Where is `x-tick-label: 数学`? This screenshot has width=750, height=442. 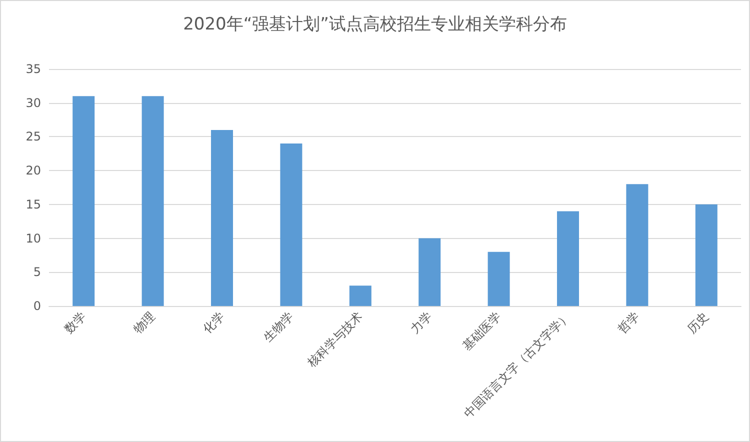
x-tick-label: 数学 is located at coordinates (75, 322).